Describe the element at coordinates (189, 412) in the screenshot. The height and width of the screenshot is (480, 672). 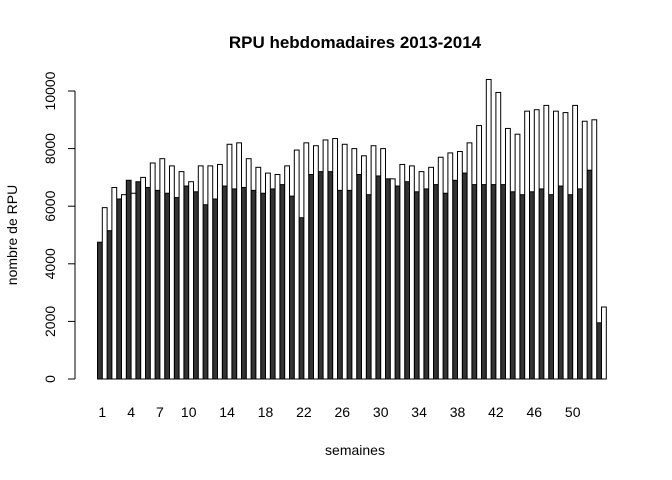
I see `x-tick-label: 10` at that location.